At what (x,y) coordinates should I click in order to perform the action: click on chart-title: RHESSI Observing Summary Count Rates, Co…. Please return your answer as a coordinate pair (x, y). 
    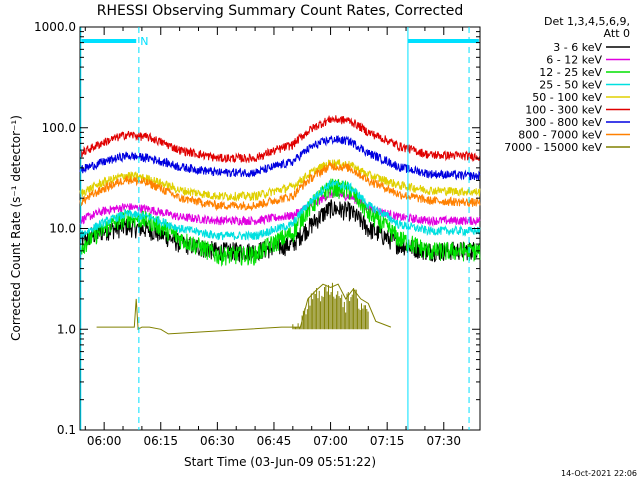
    Looking at the image, I should click on (280, 11).